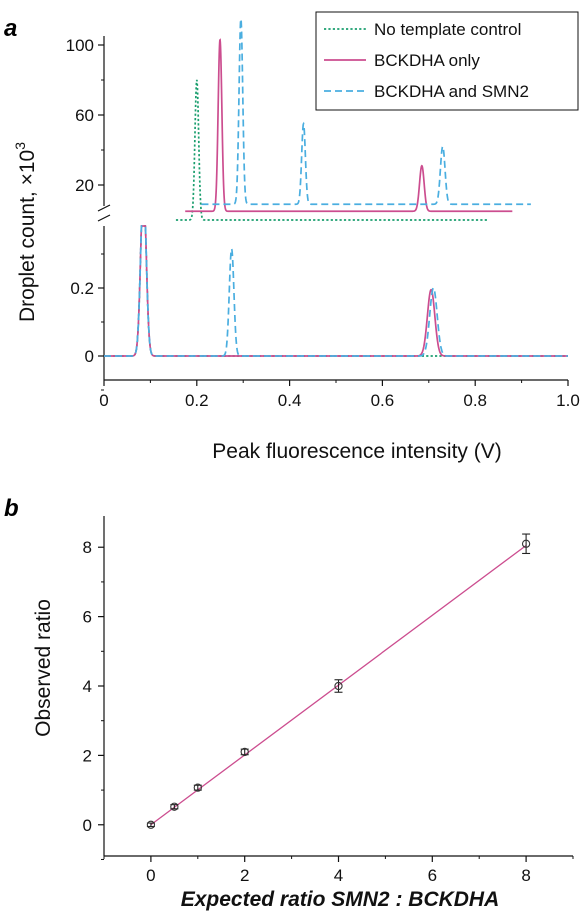 This screenshot has width=588, height=915. What do you see at coordinates (87, 686) in the screenshot?
I see `panel-b-y-tick-label: 4` at bounding box center [87, 686].